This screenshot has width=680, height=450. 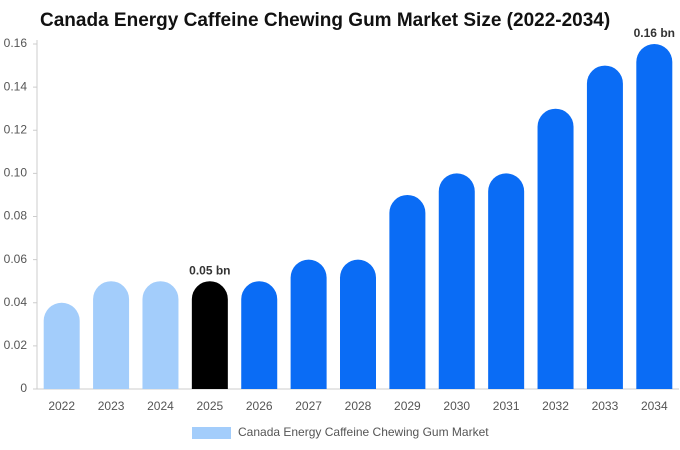 I want to click on x-tick-label: 2025, so click(x=209, y=406).